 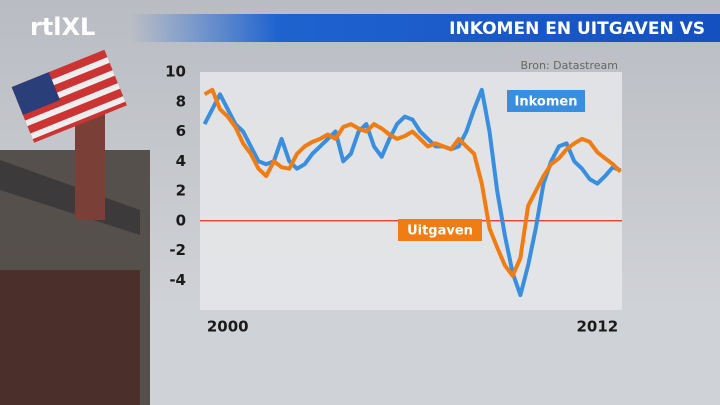 I want to click on y-tick-label: 10, so click(x=175, y=72).